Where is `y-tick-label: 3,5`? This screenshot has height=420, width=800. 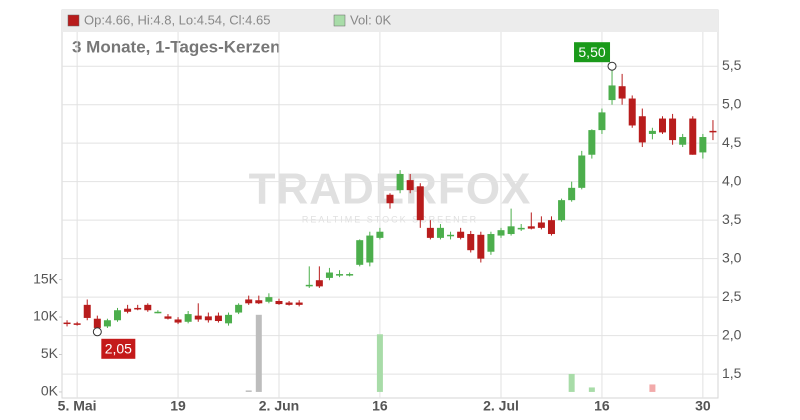 y-tick-label: 3,5 is located at coordinates (732, 219).